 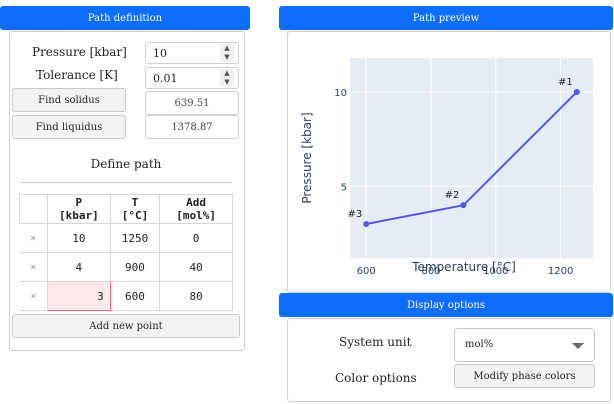 What do you see at coordinates (565, 82) in the screenshot?
I see `point-label: #1` at bounding box center [565, 82].